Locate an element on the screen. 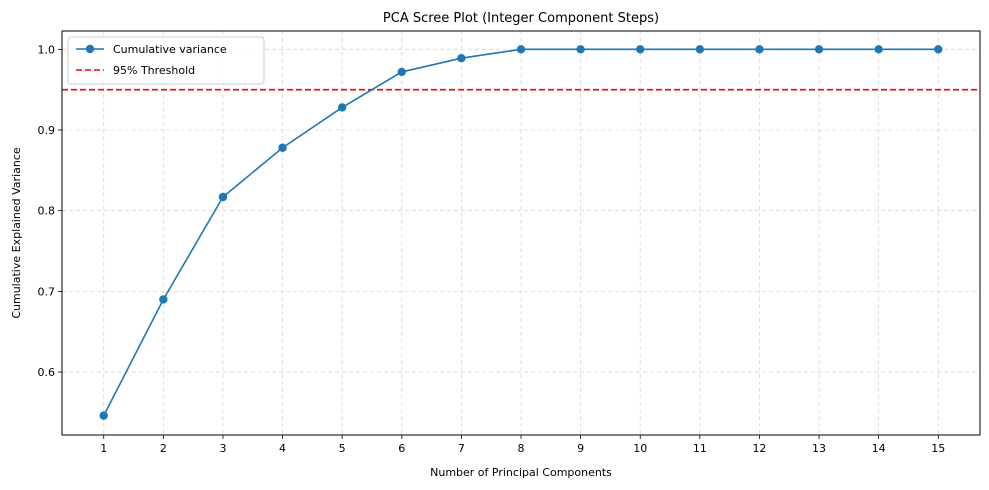  x-axis: 1 2 3 4 5 6 7 8 9 10 11 12 13 14 15 is located at coordinates (522, 445).